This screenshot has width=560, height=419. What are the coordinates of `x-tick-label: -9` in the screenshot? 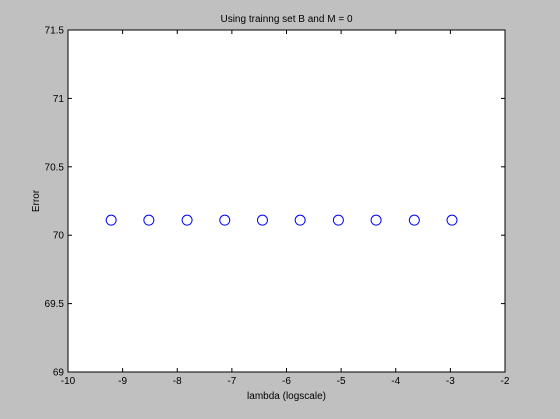 It's located at (122, 381).